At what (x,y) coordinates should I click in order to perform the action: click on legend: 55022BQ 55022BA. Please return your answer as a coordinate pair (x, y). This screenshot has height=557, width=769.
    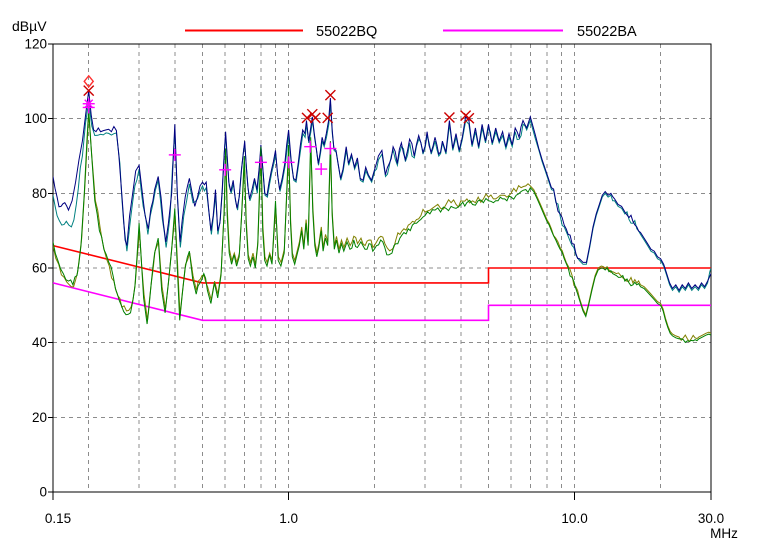
    Looking at the image, I should click on (411, 32).